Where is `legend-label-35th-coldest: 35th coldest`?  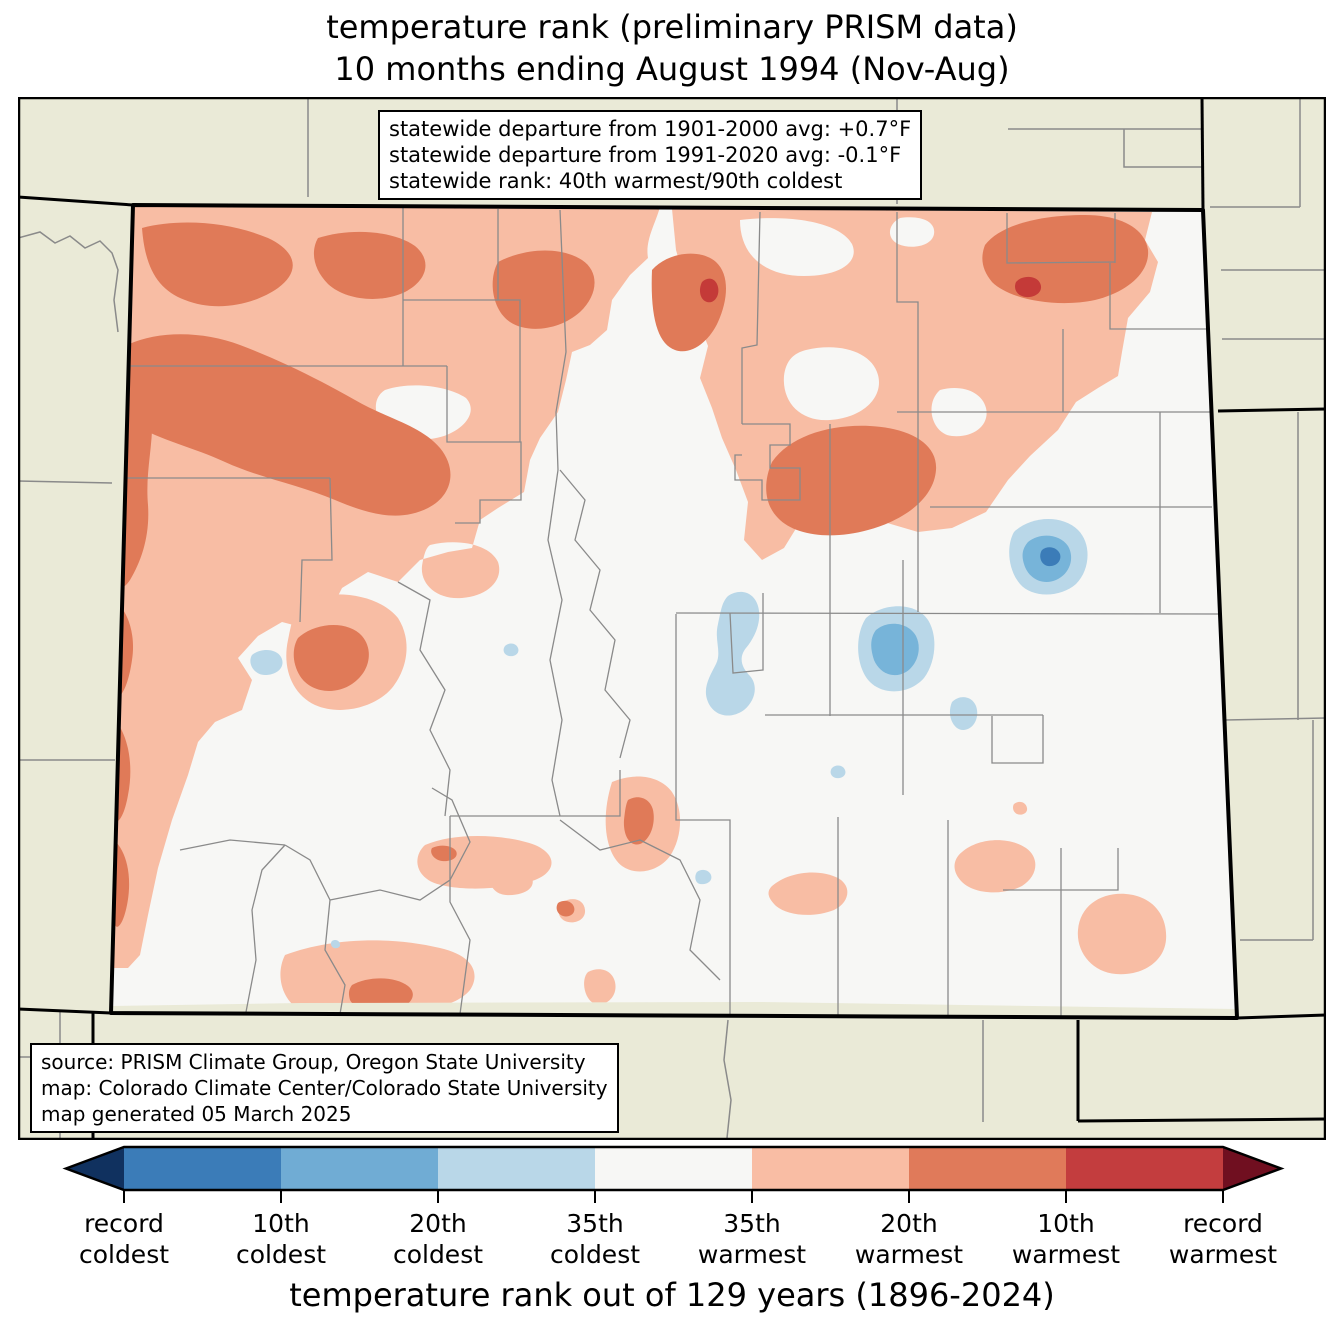
legend-label-35th-coldest: 35th coldest is located at coordinates (595, 1239).